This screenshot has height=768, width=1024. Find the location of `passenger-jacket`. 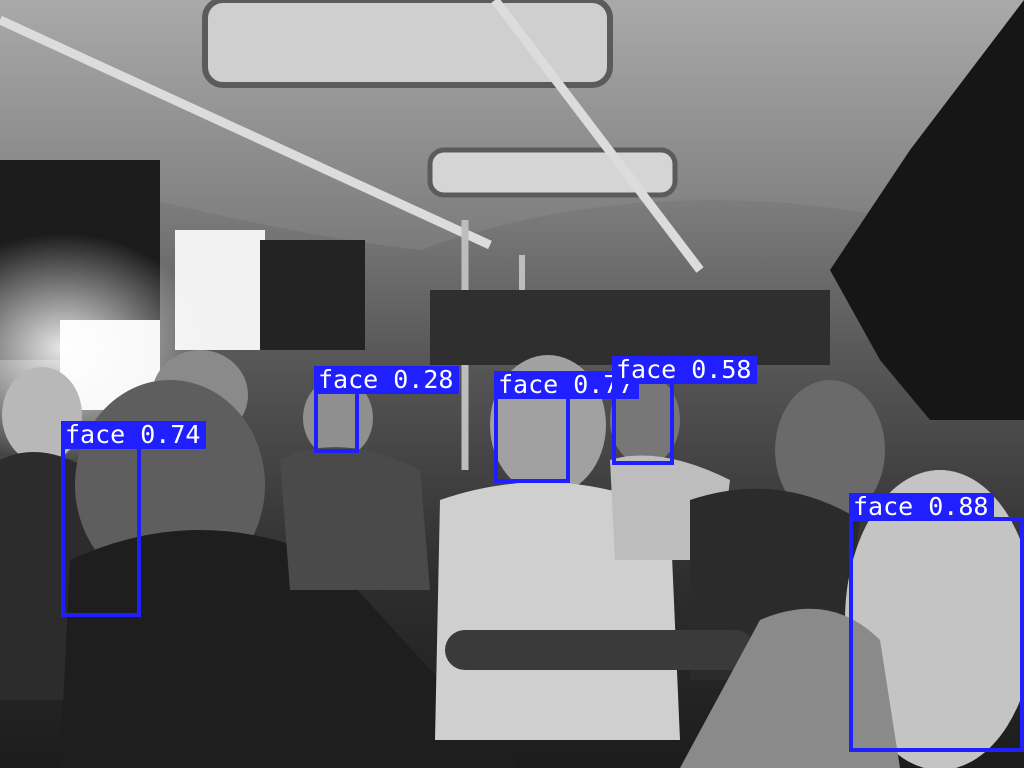

passenger-jacket is located at coordinates (290, 649).